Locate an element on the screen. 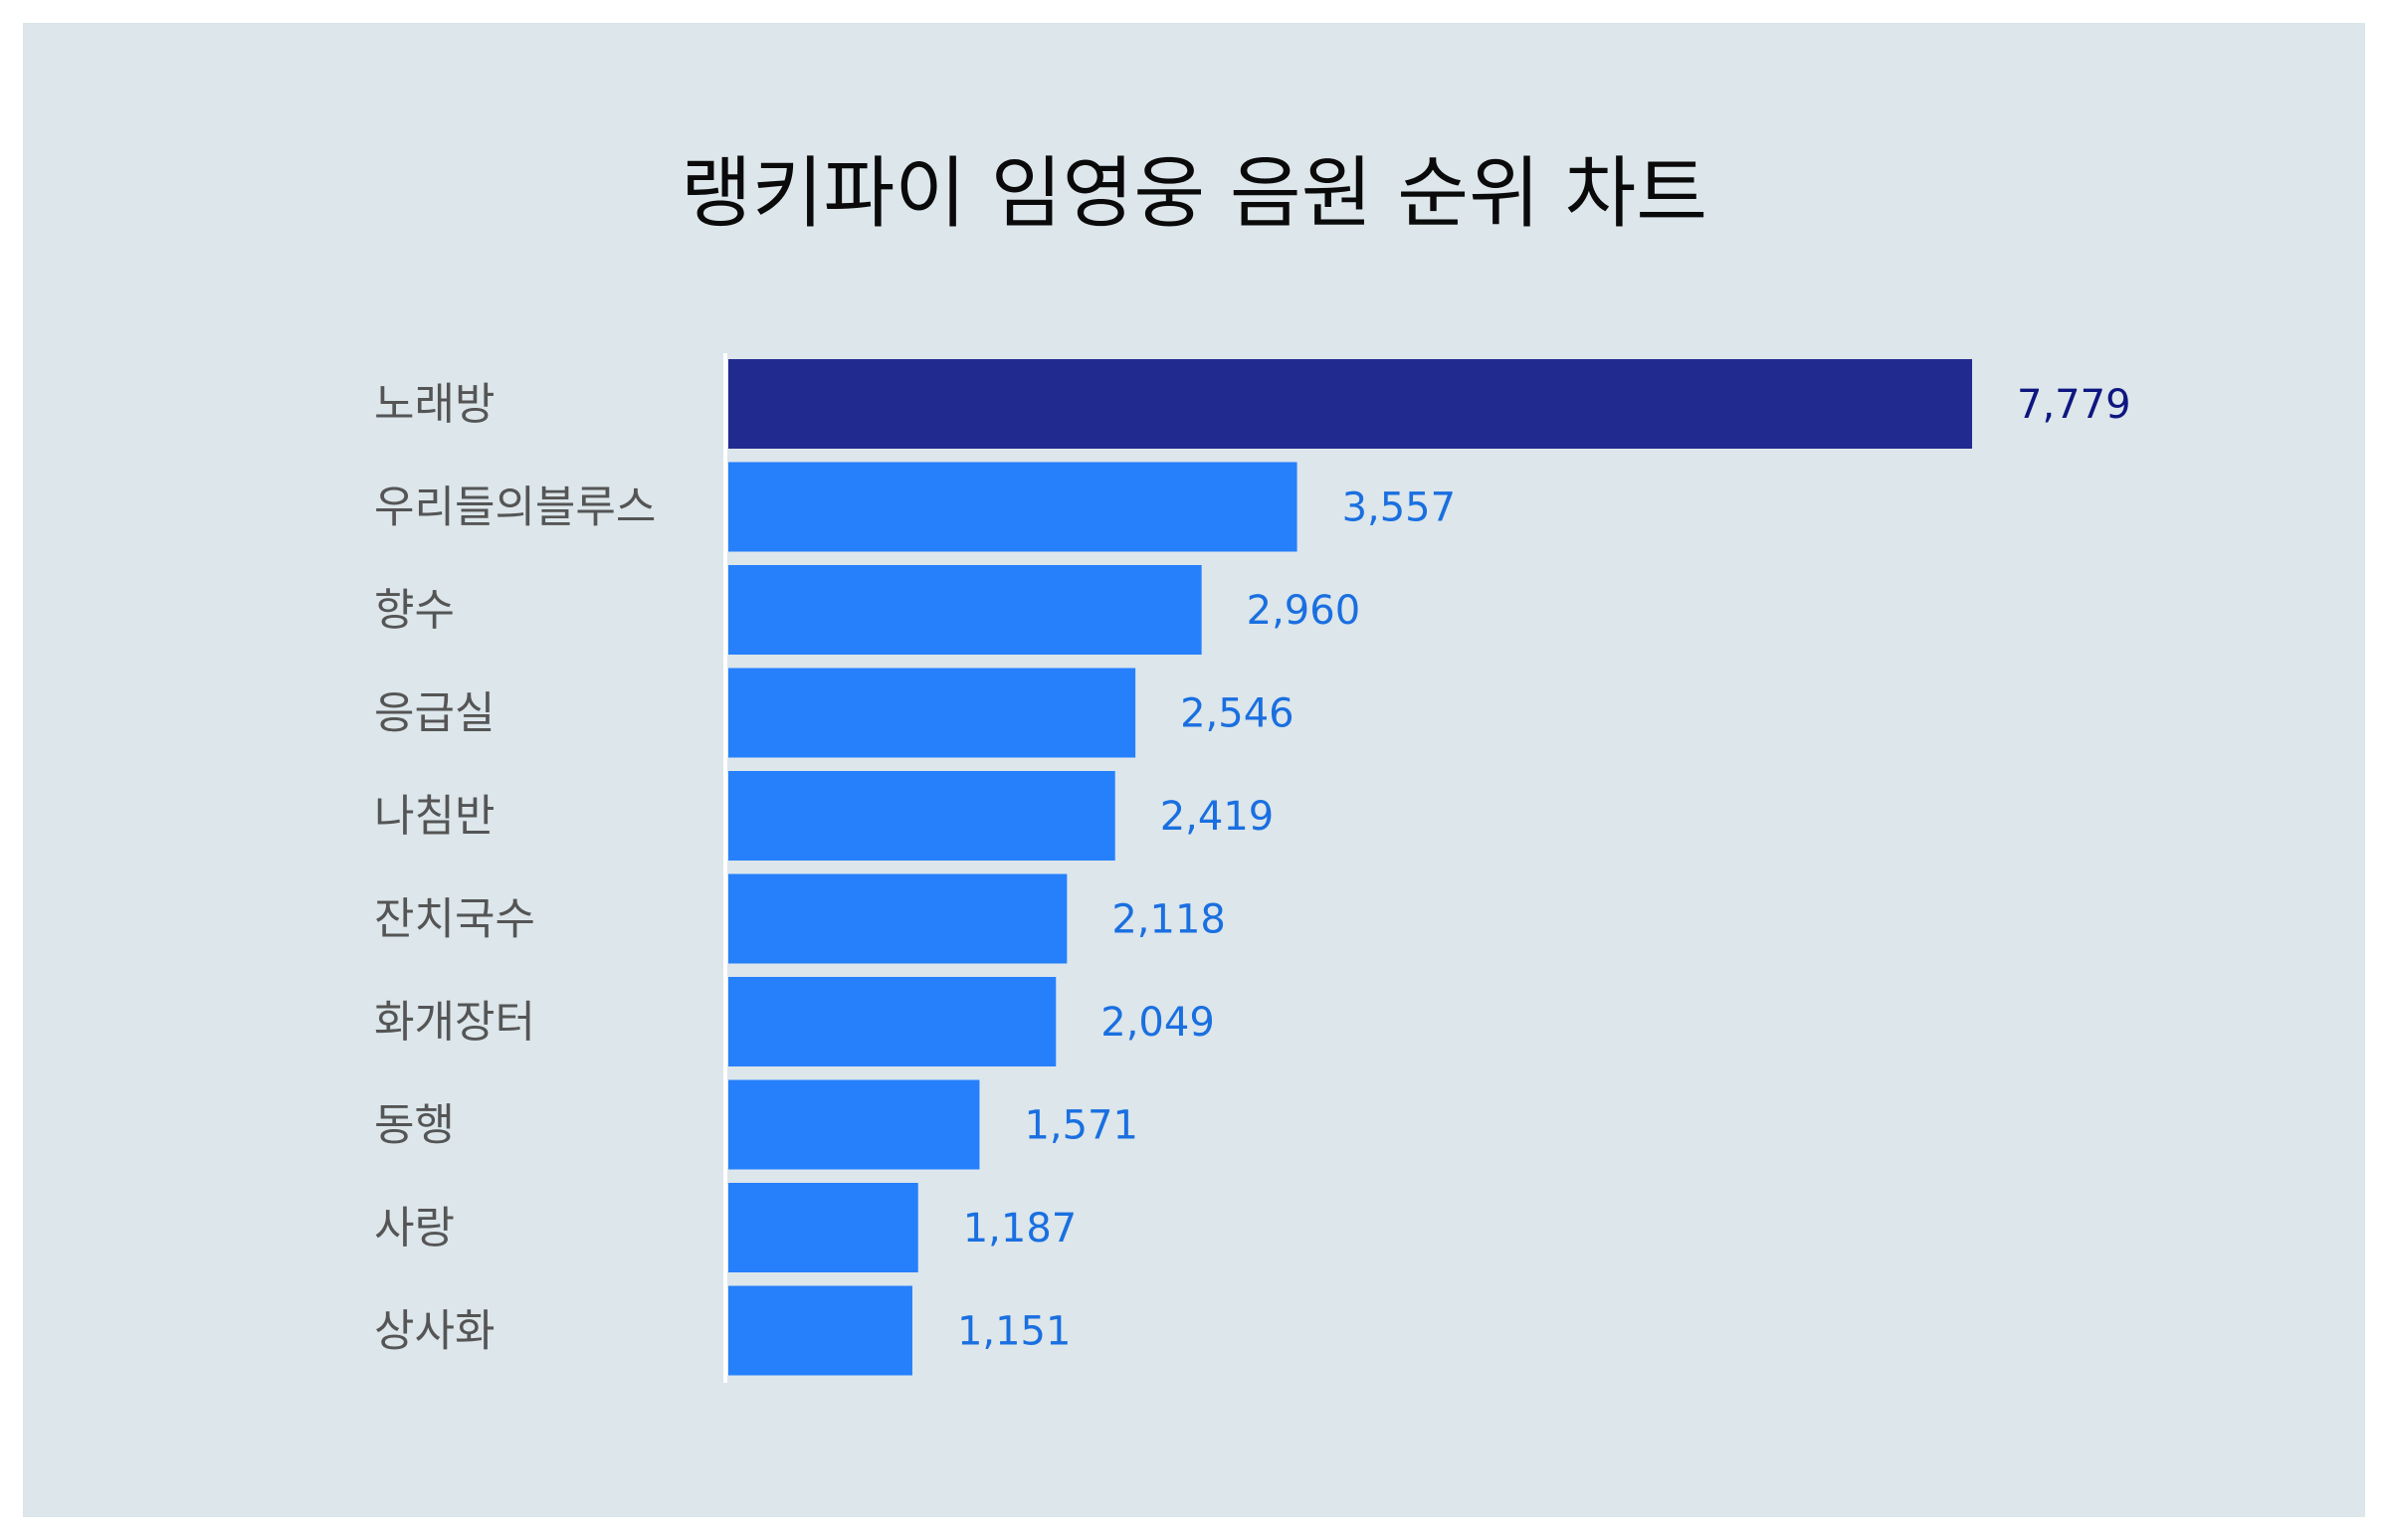  category-label-1: 우리들의블루스 is located at coordinates (515, 507).